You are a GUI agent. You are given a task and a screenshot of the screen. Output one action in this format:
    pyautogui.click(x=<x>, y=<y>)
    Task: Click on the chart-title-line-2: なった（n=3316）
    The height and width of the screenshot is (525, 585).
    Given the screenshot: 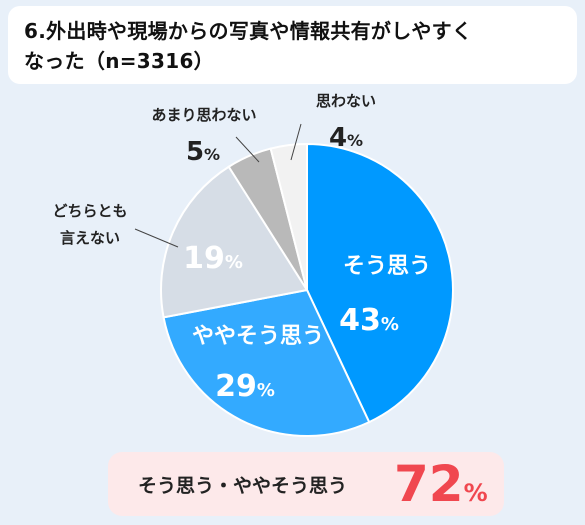 What is the action you would take?
    pyautogui.click(x=119, y=61)
    